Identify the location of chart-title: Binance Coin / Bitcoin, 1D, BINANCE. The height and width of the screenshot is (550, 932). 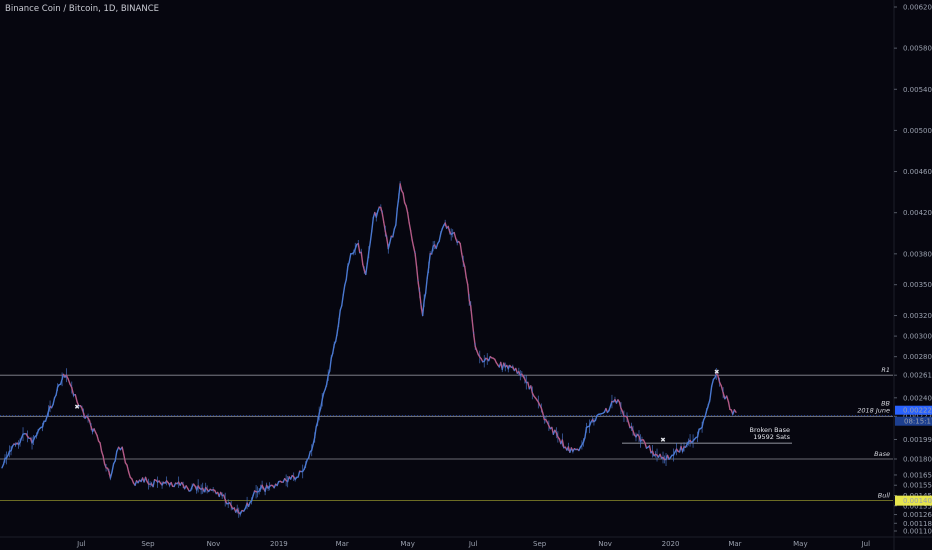
(82, 9).